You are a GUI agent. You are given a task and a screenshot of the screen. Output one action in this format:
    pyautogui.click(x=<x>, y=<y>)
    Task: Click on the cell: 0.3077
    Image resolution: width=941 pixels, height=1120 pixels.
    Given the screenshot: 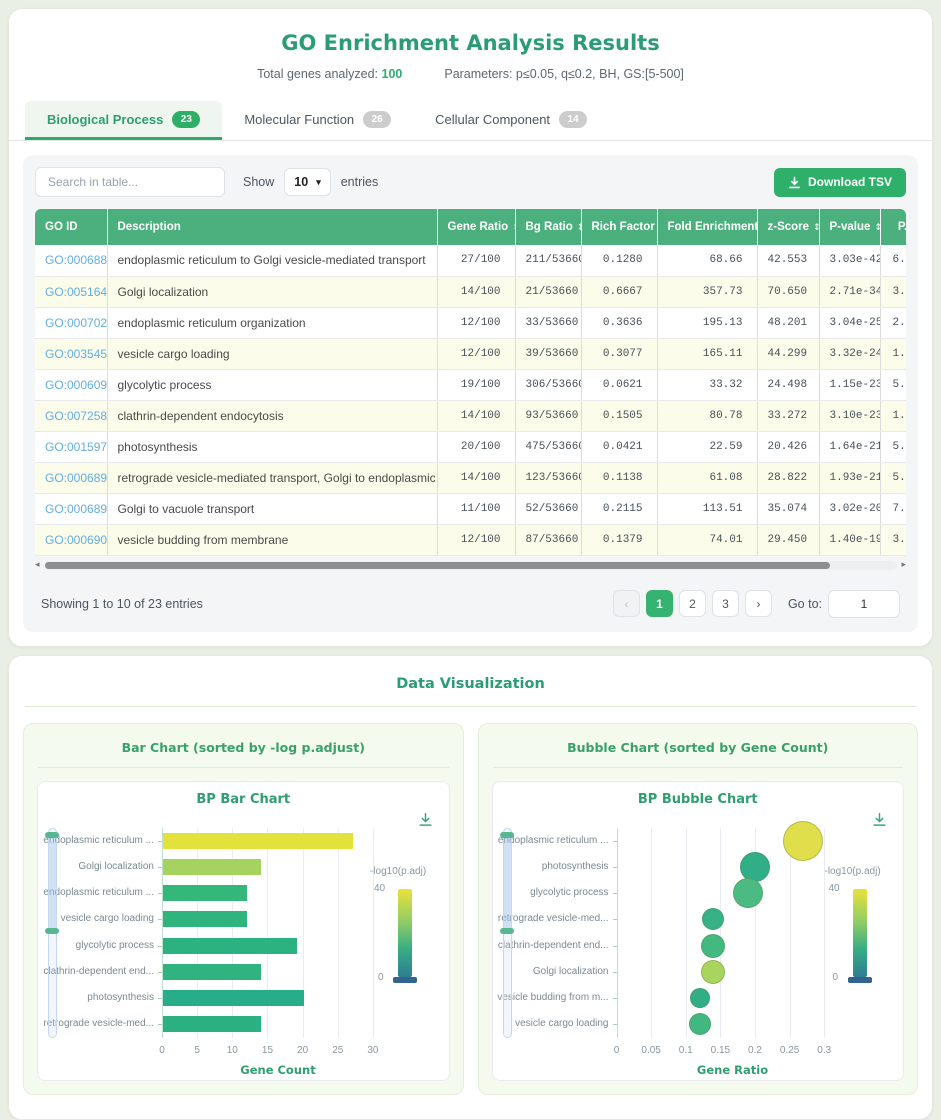 What is the action you would take?
    pyautogui.click(x=618, y=354)
    